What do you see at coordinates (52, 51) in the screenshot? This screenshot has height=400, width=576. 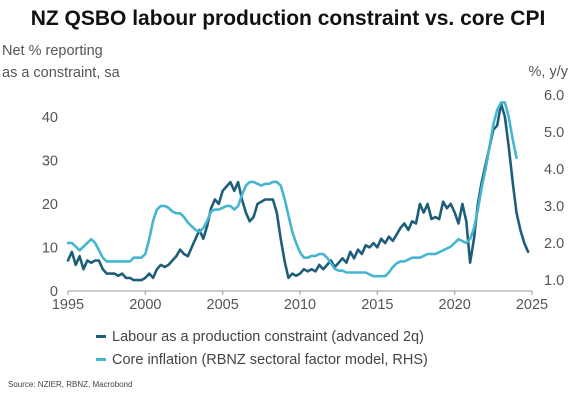 I see `left-axis-label-line-1: Net % reporting` at bounding box center [52, 51].